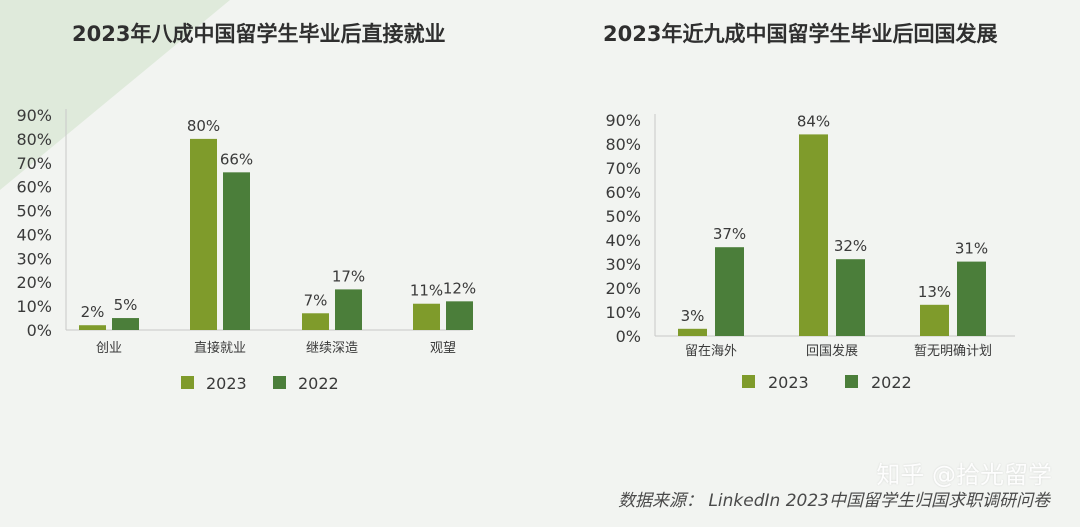  Describe the element at coordinates (693, 316) in the screenshot. I see `data-label: 3%` at that location.